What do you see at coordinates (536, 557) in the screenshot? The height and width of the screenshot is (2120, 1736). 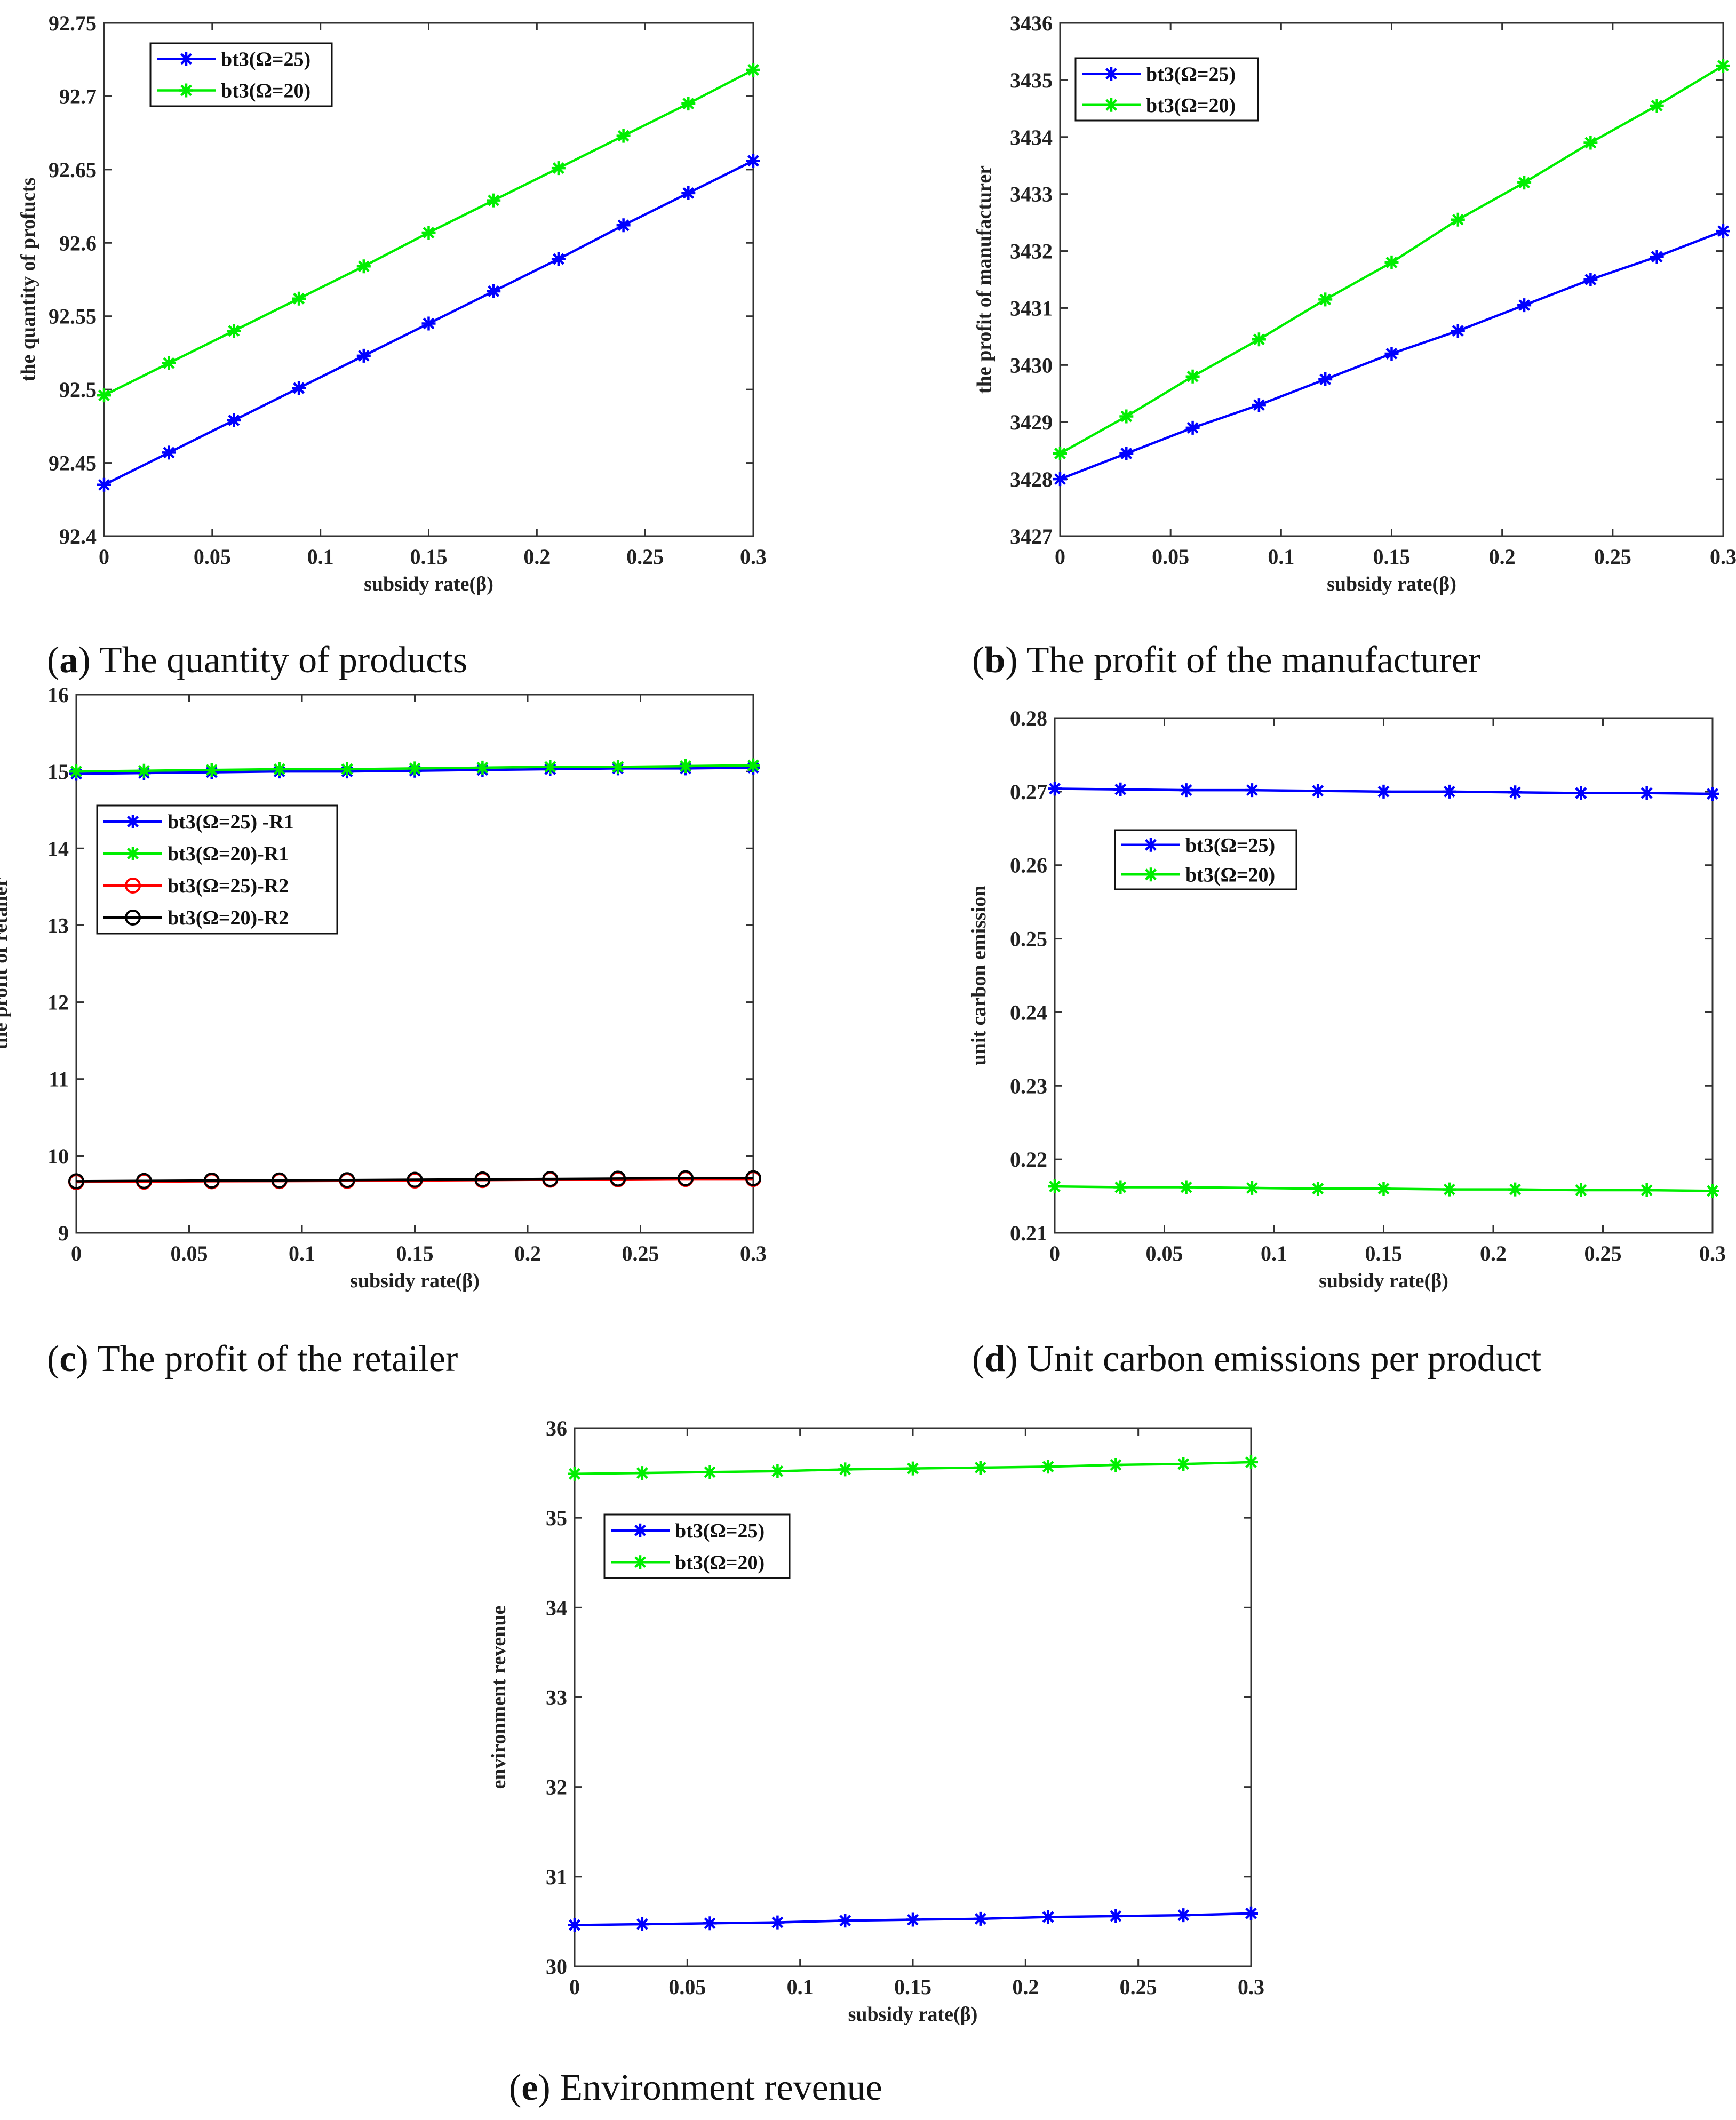 I see `x-tick-label: 0.2` at bounding box center [536, 557].